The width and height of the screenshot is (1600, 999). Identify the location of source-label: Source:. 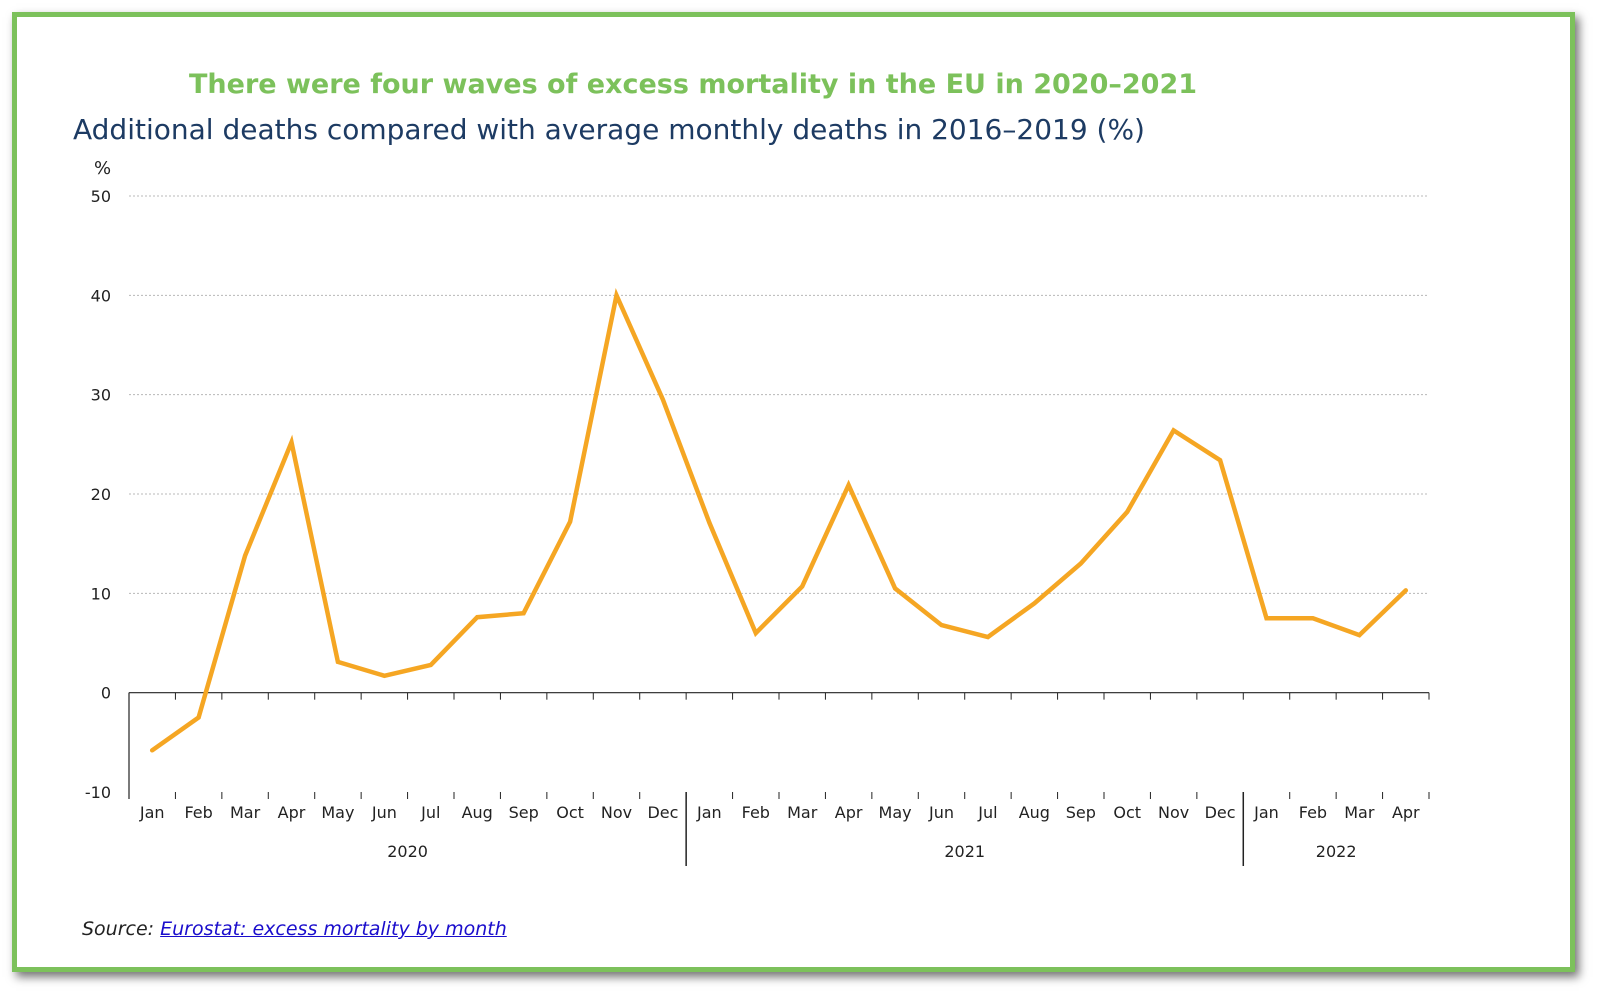
(118, 929).